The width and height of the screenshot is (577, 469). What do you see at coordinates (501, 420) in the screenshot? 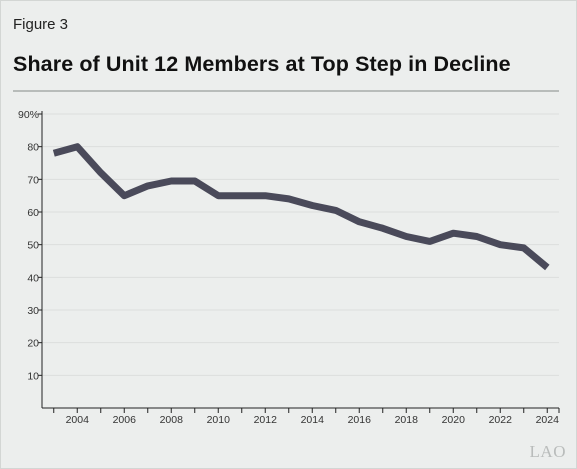
I see `x-tick-label: 2022` at bounding box center [501, 420].